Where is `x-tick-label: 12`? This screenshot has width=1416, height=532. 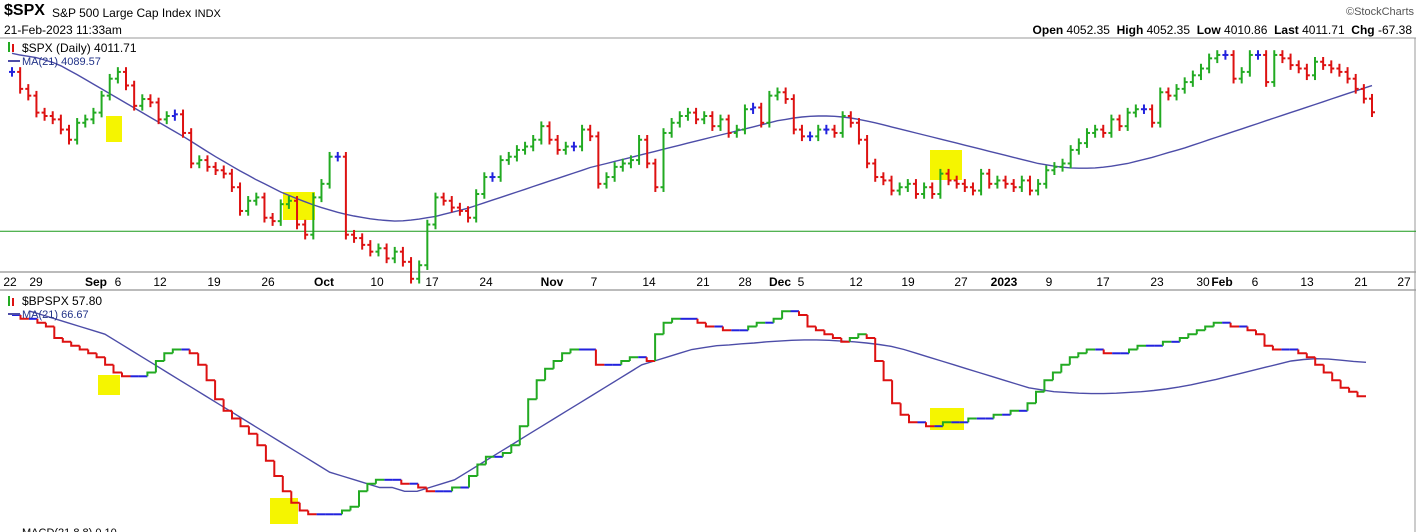
x-tick-label: 12 is located at coordinates (160, 282).